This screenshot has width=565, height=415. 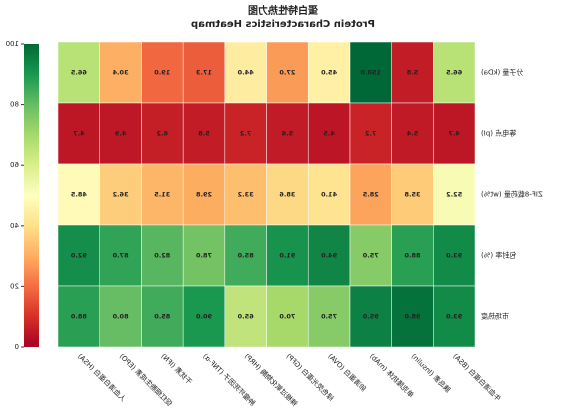 What do you see at coordinates (14, 226) in the screenshot?
I see `colorbar-tick-label: 40` at bounding box center [14, 226].